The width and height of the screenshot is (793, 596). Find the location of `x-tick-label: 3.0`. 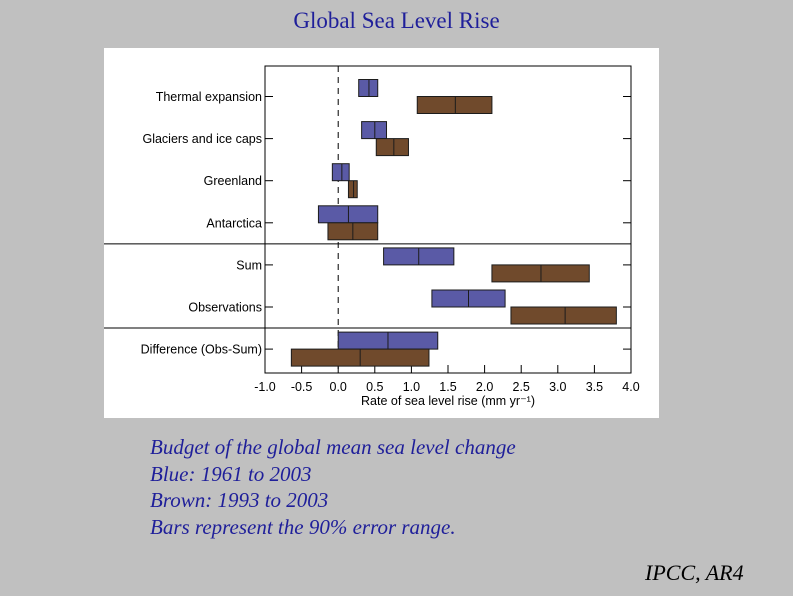

x-tick-label: 3.0 is located at coordinates (557, 387).